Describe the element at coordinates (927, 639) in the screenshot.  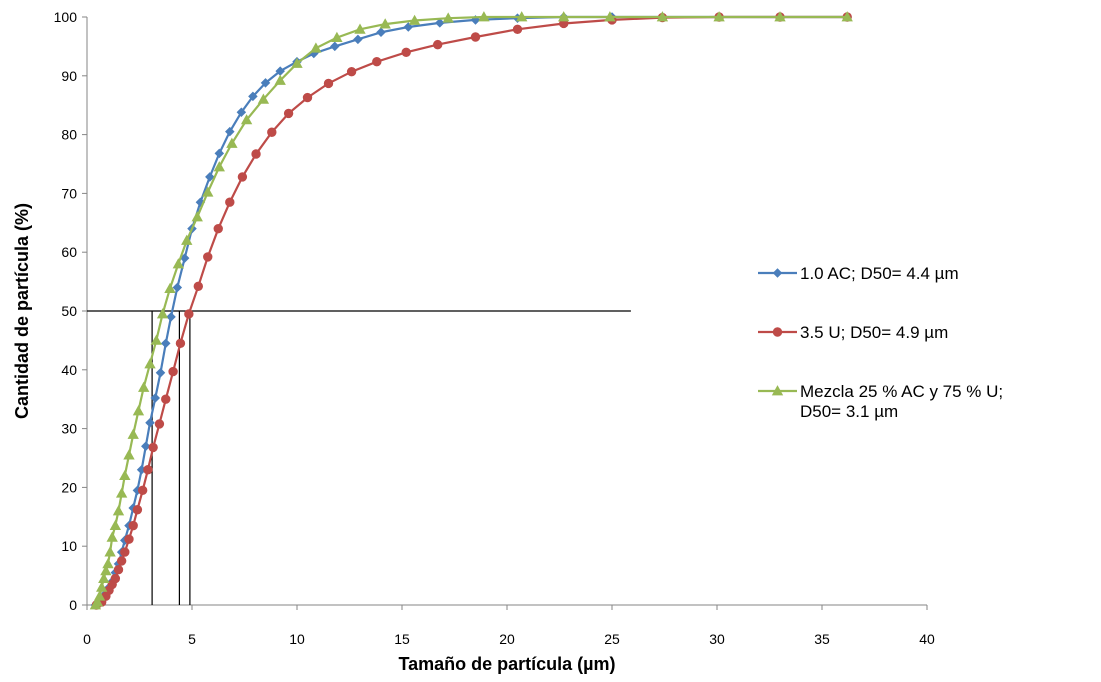
I see `x-tick-label: 40` at that location.